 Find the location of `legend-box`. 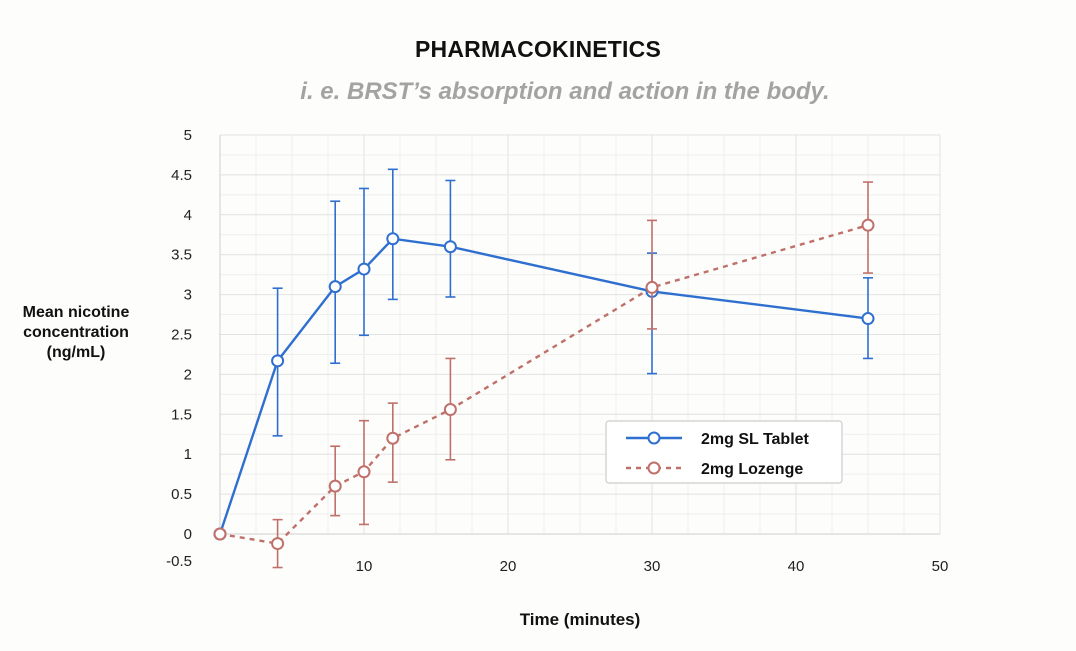

legend-box is located at coordinates (724, 452).